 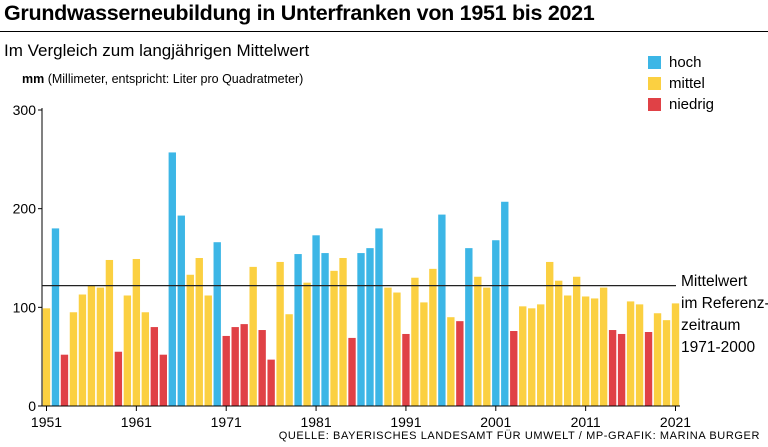 What do you see at coordinates (199, 332) in the screenshot?
I see `bar-1968` at bounding box center [199, 332].